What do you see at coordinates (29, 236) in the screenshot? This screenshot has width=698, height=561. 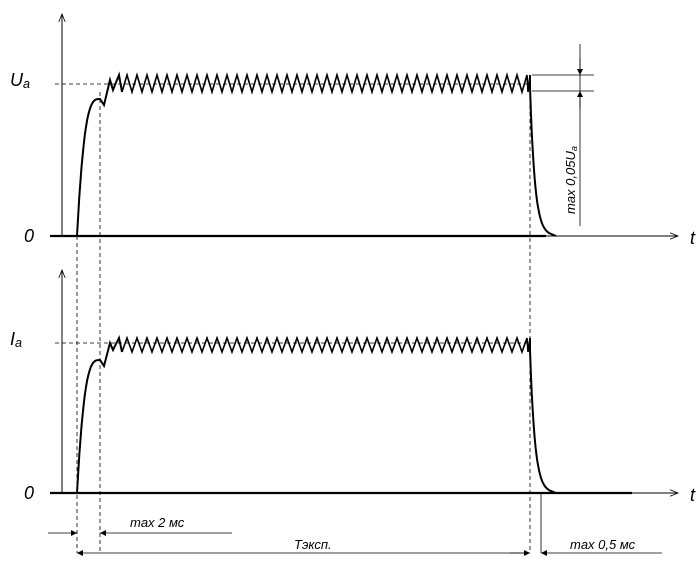 I see `voltage-zero-label: 0` at bounding box center [29, 236].